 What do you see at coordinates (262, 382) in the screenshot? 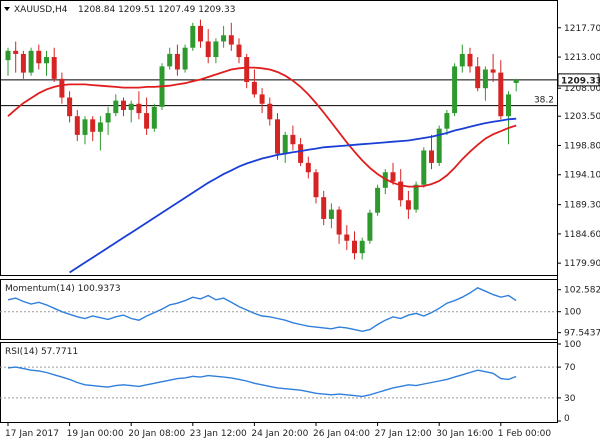
I see `rsi-line` at bounding box center [262, 382].